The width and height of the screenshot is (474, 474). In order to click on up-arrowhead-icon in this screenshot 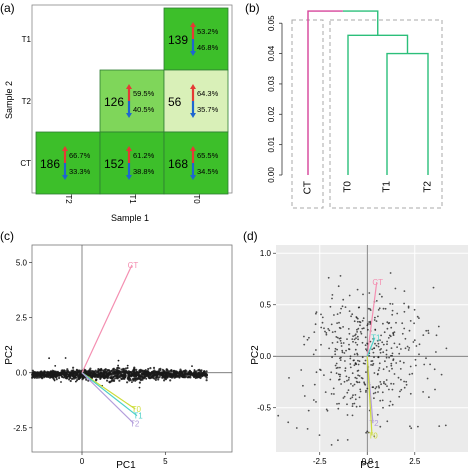, I will do `click(193, 24)`.